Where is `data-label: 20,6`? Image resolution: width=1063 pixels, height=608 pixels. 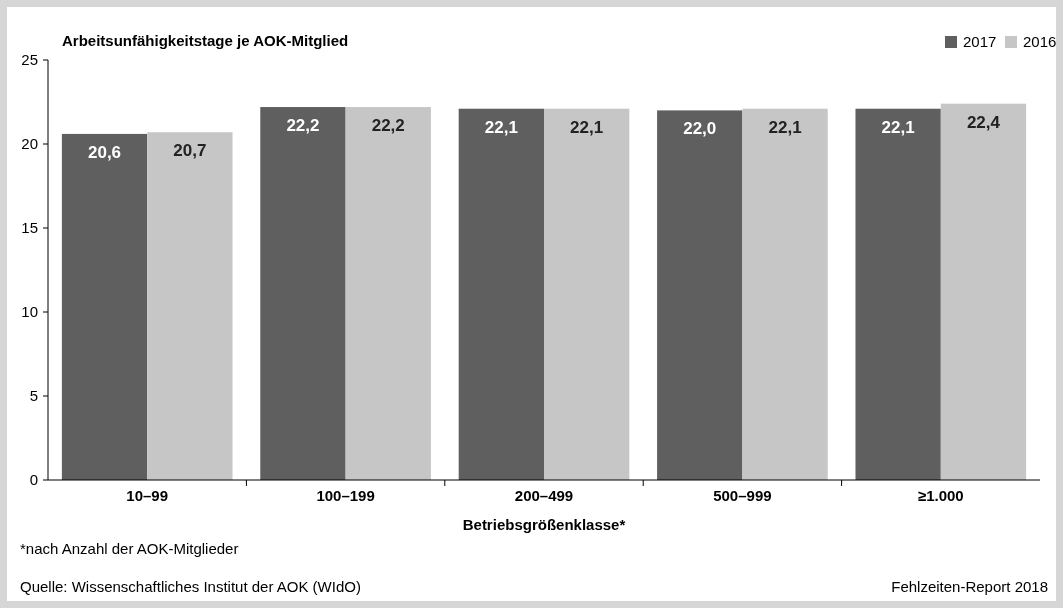 data-label: 20,6 is located at coordinates (105, 152).